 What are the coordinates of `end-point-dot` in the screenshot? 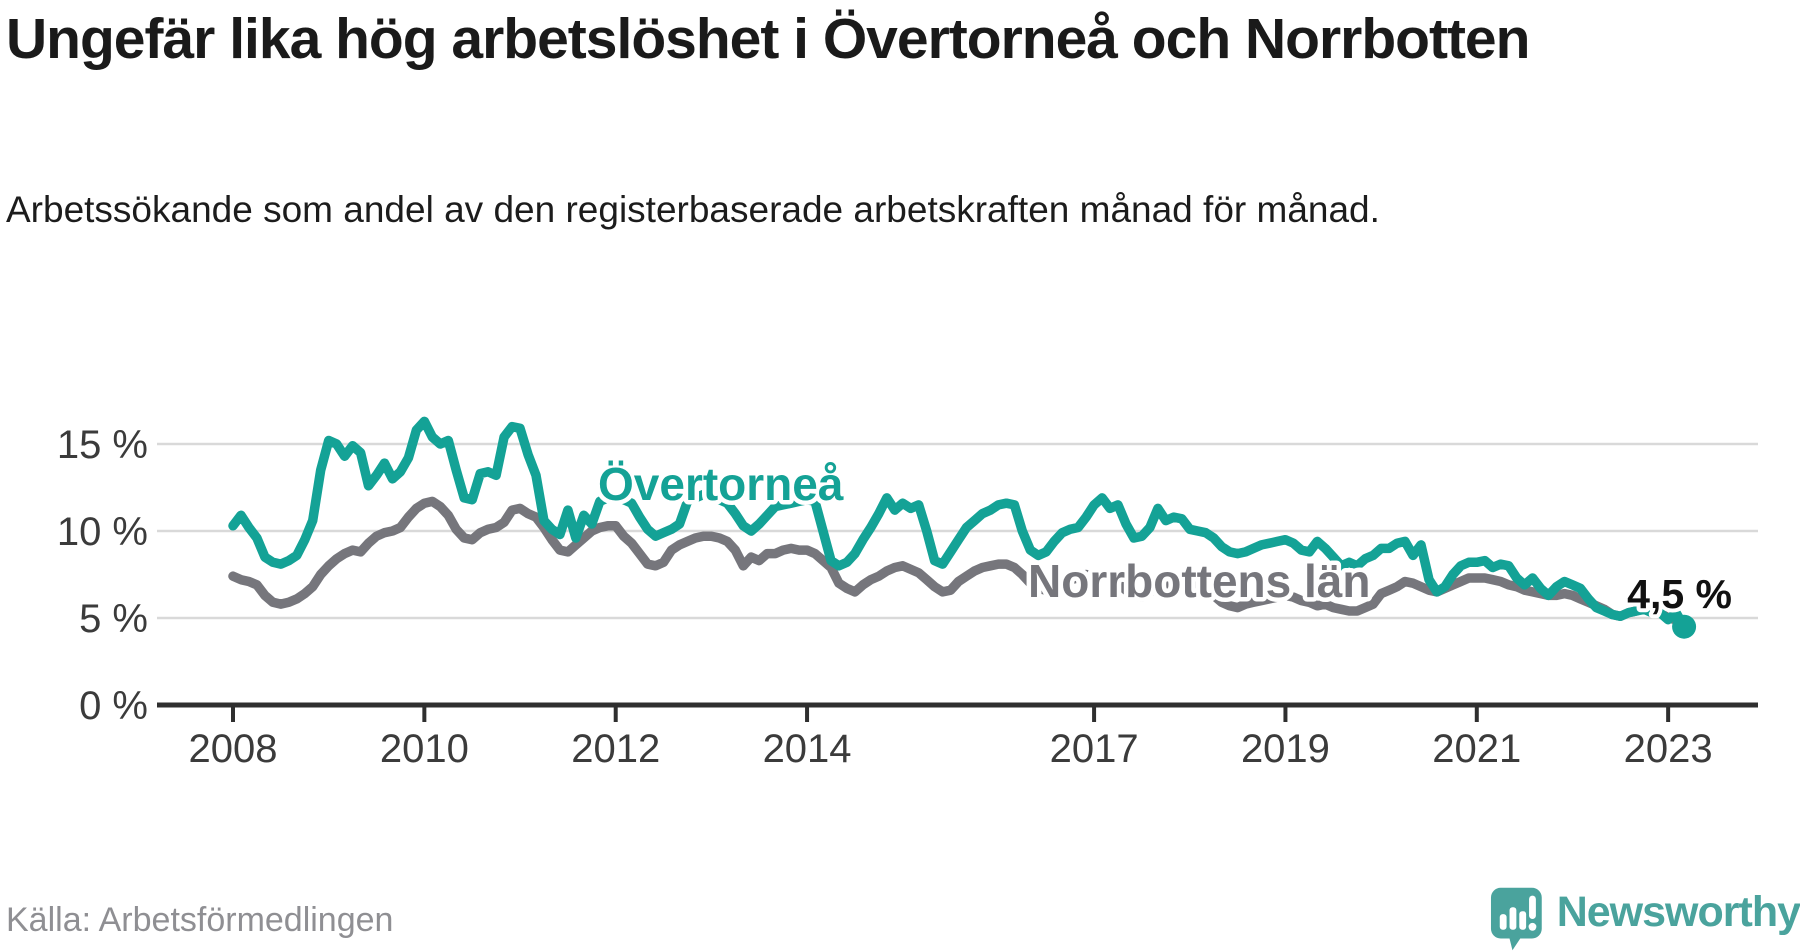 It's located at (1684, 626).